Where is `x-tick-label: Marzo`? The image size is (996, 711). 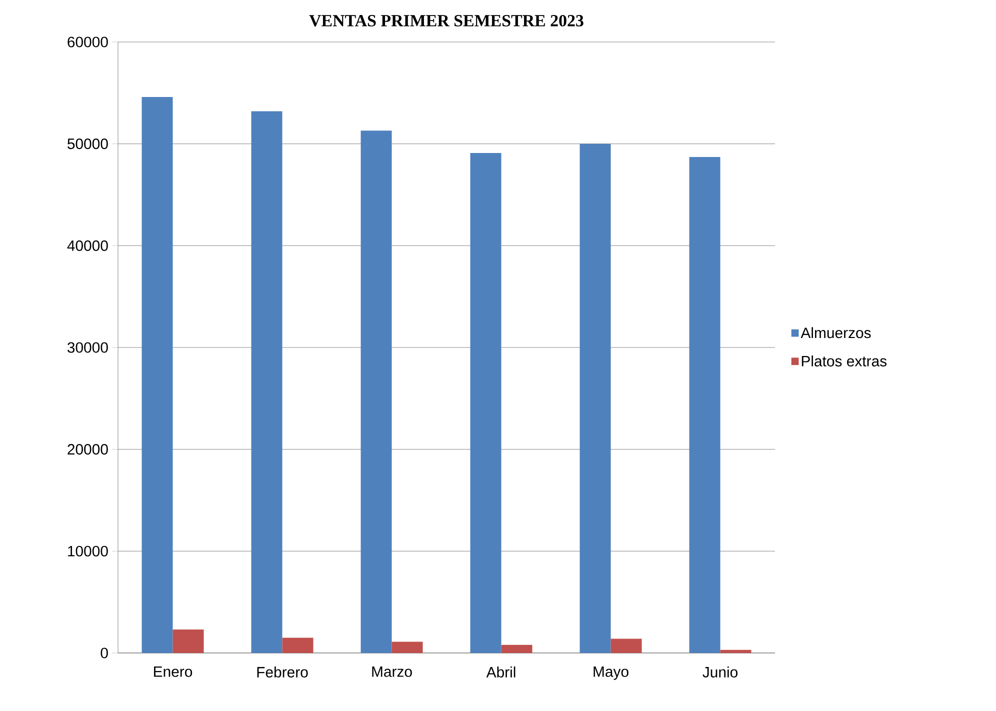 x-tick-label: Marzo is located at coordinates (392, 671).